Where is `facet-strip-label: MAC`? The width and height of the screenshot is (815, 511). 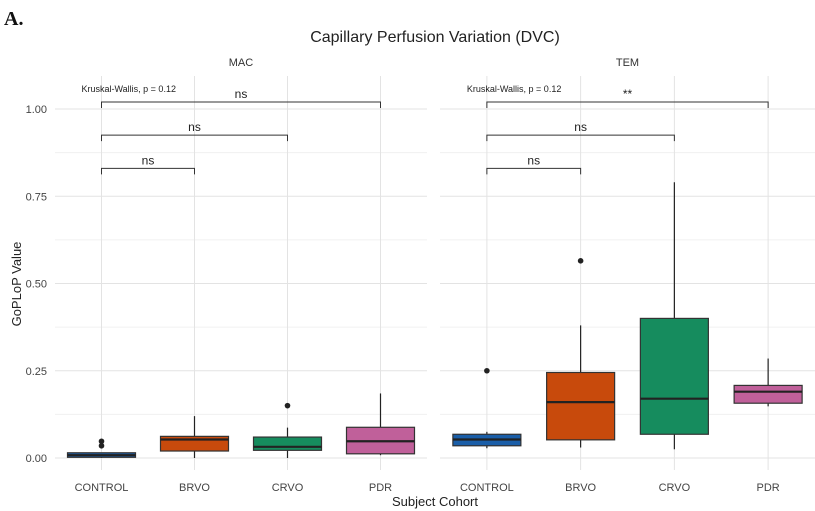
facet-strip-label: MAC is located at coordinates (241, 63).